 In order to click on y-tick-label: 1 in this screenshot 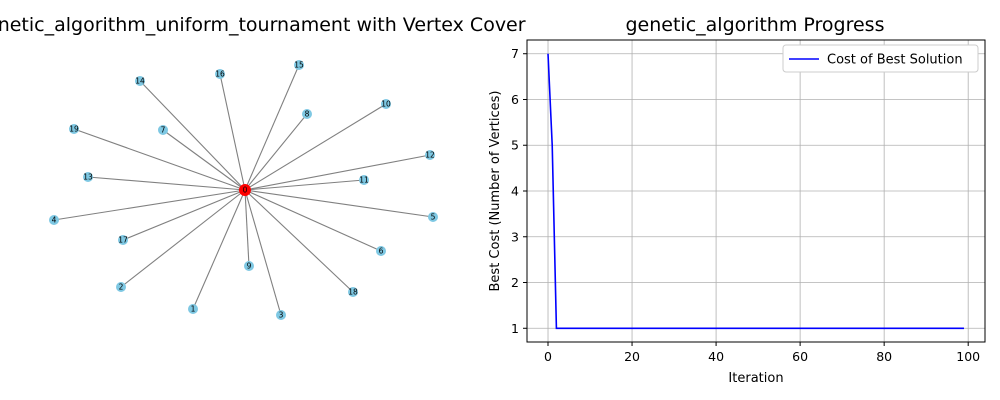, I will do `click(515, 328)`.